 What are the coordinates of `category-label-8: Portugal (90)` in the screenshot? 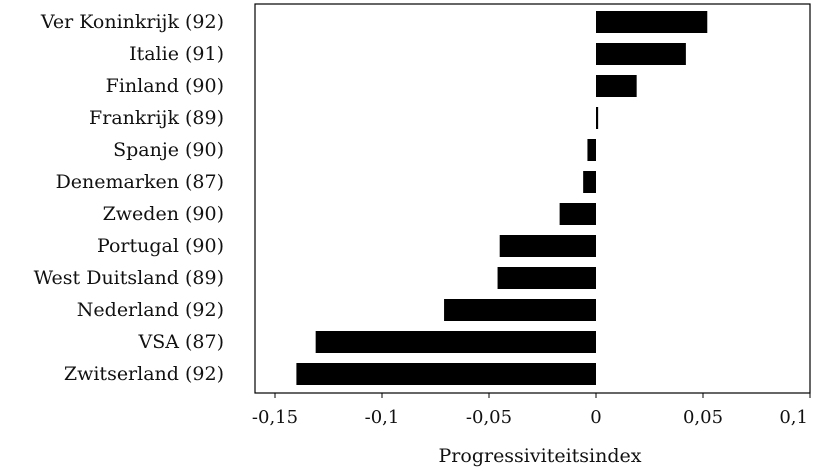 It's located at (160, 246).